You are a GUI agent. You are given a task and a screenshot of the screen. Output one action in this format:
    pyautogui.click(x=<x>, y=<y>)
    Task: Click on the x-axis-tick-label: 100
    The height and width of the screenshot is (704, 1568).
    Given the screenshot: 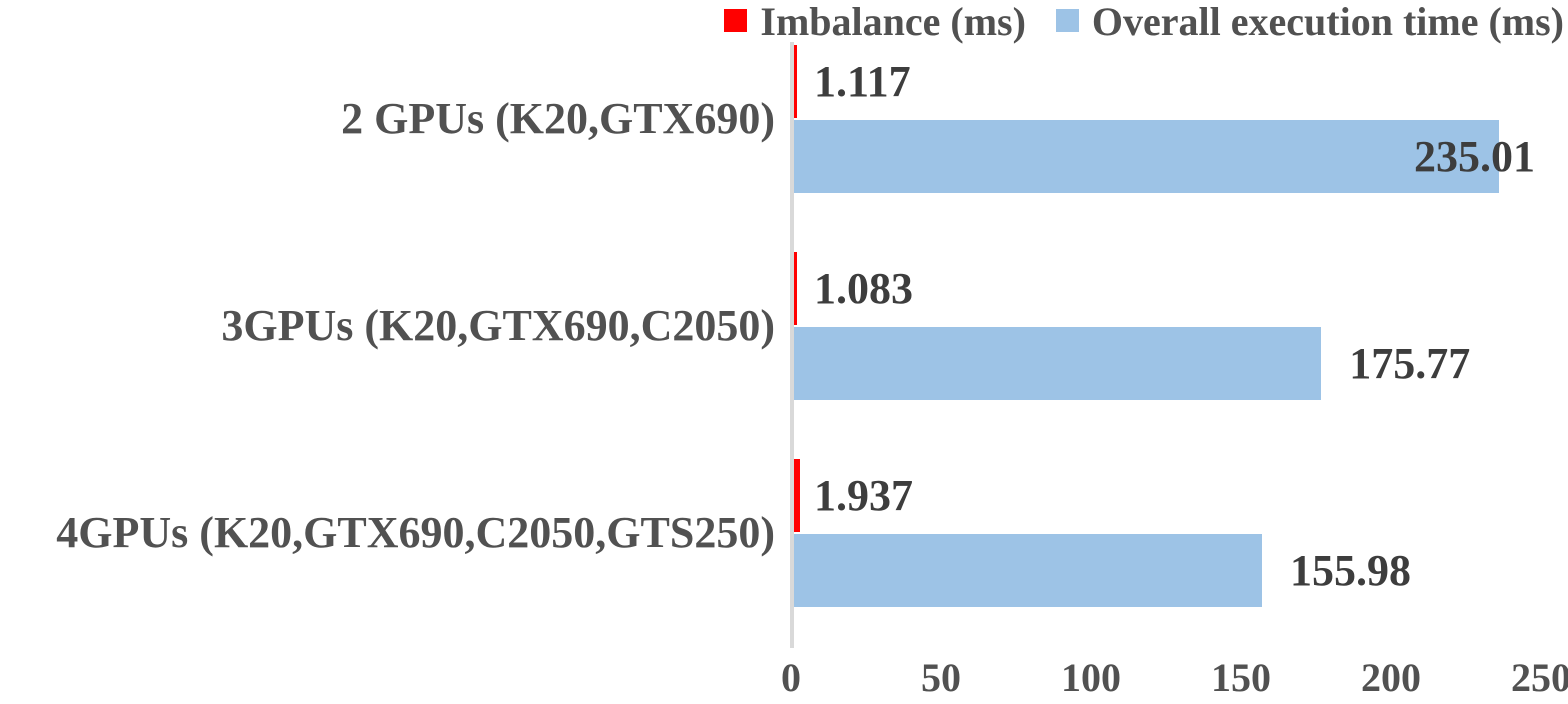 What is the action you would take?
    pyautogui.click(x=1091, y=677)
    